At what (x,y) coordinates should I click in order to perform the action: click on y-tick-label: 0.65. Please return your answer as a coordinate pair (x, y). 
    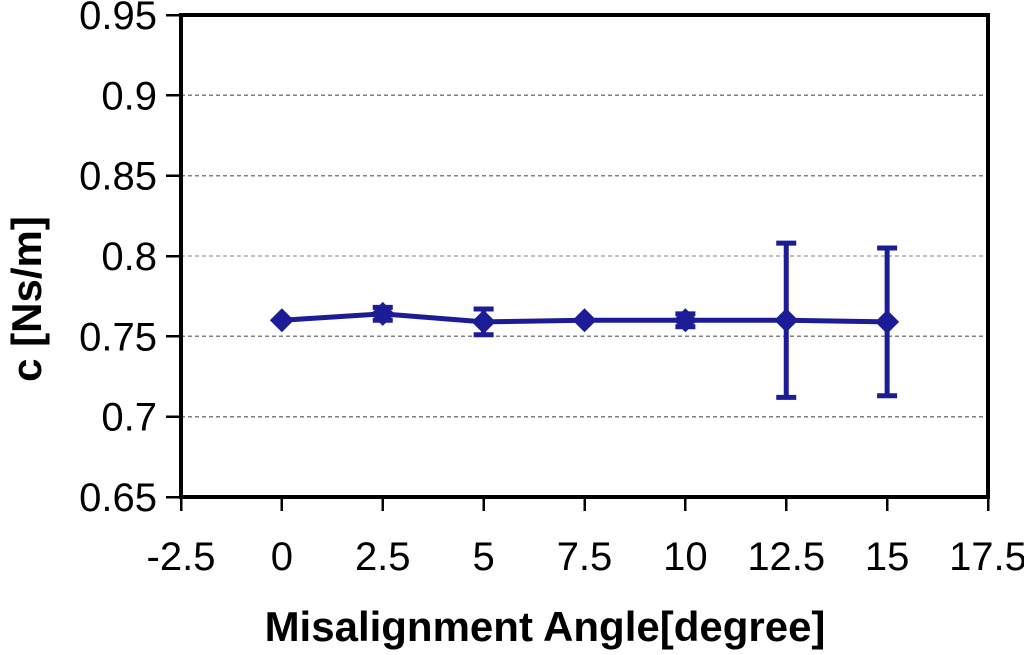
    Looking at the image, I should click on (118, 498).